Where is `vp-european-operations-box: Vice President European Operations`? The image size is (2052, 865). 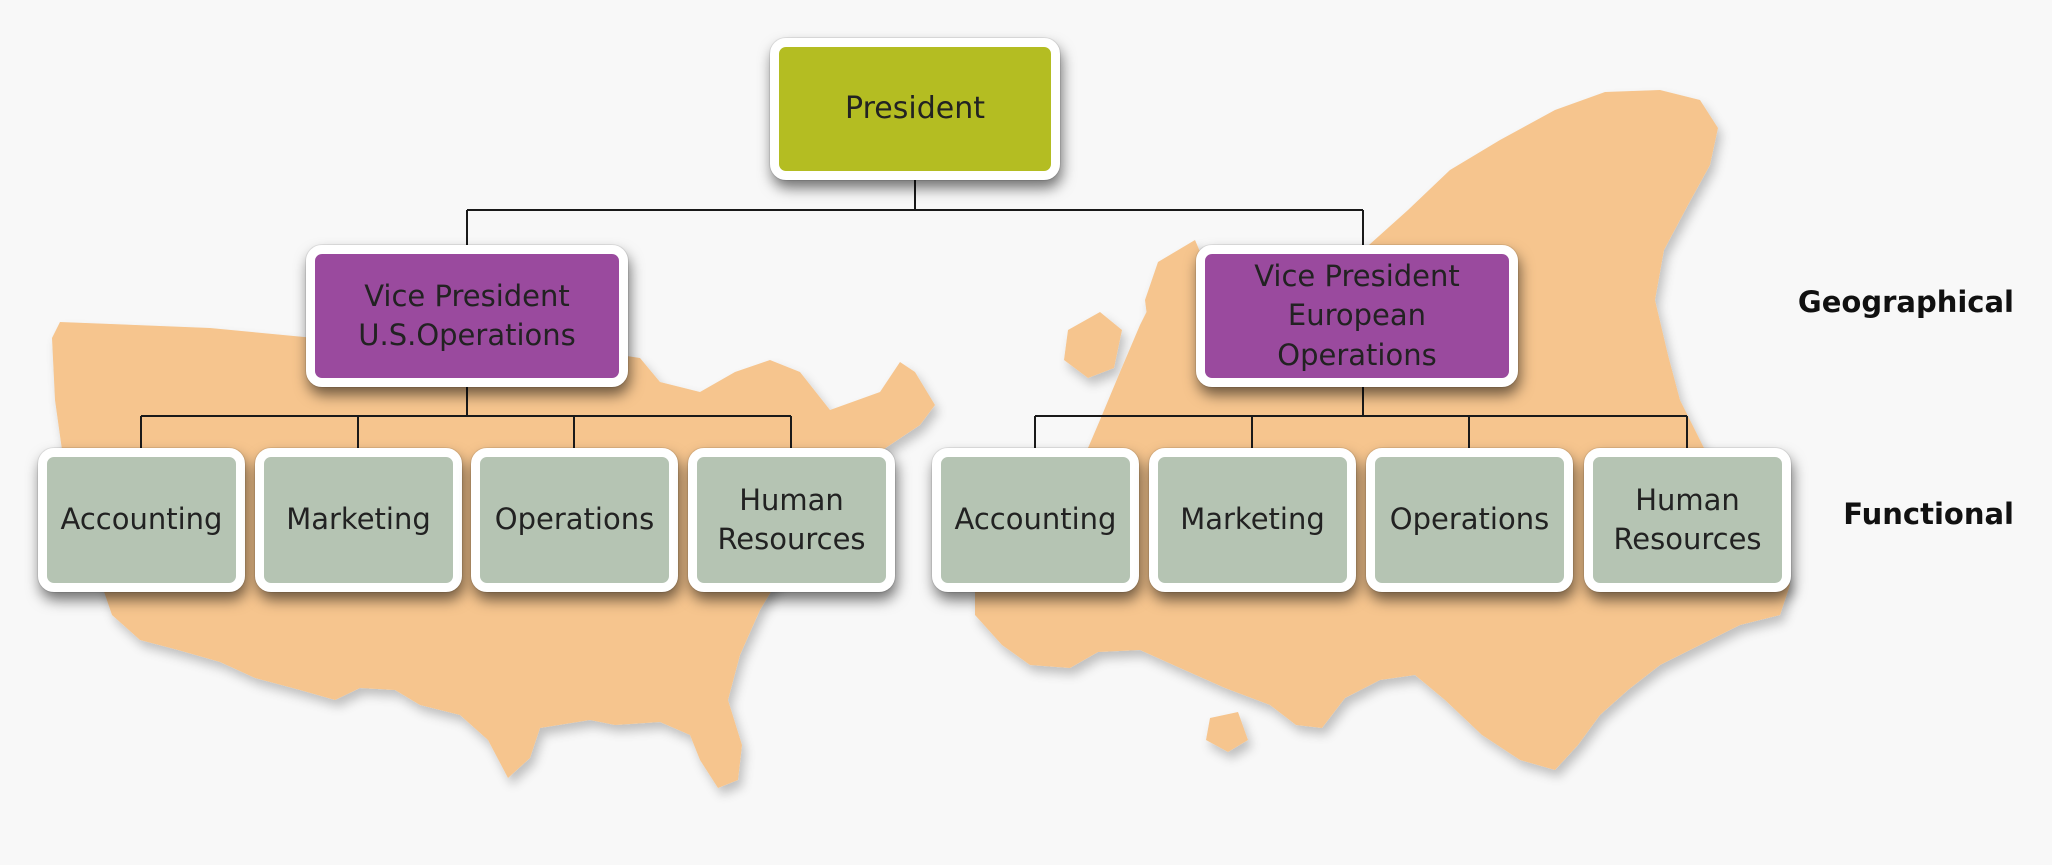 vp-european-operations-box: Vice President European Operations is located at coordinates (1357, 316).